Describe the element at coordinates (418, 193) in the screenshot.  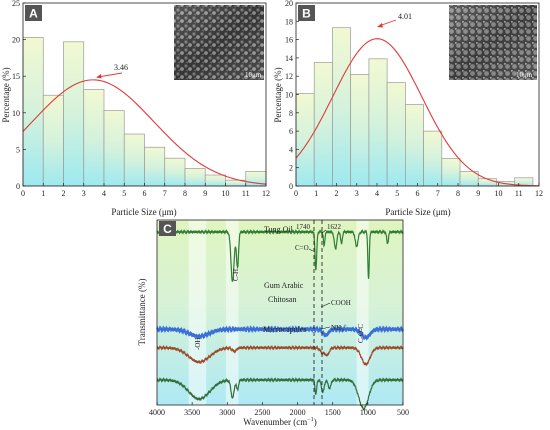
I see `panel-b-x-tick-label: 6` at that location.